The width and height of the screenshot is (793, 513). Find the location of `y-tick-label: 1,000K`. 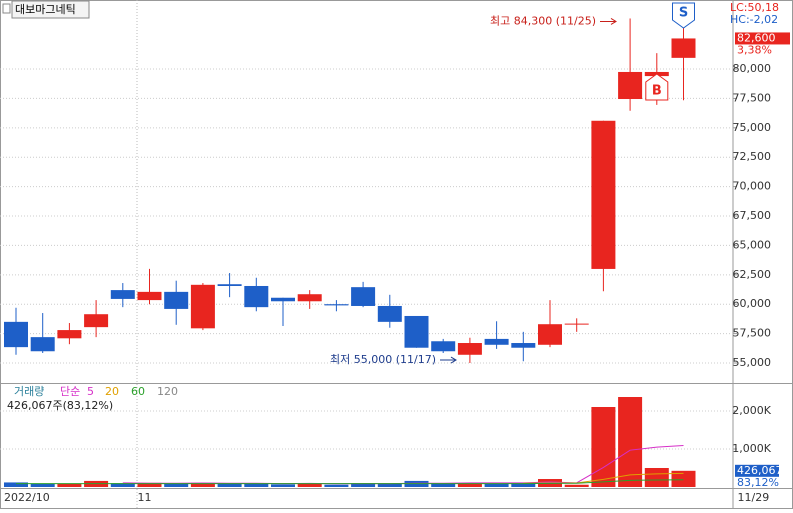

y-tick-label: 1,000K is located at coordinates (751, 448).